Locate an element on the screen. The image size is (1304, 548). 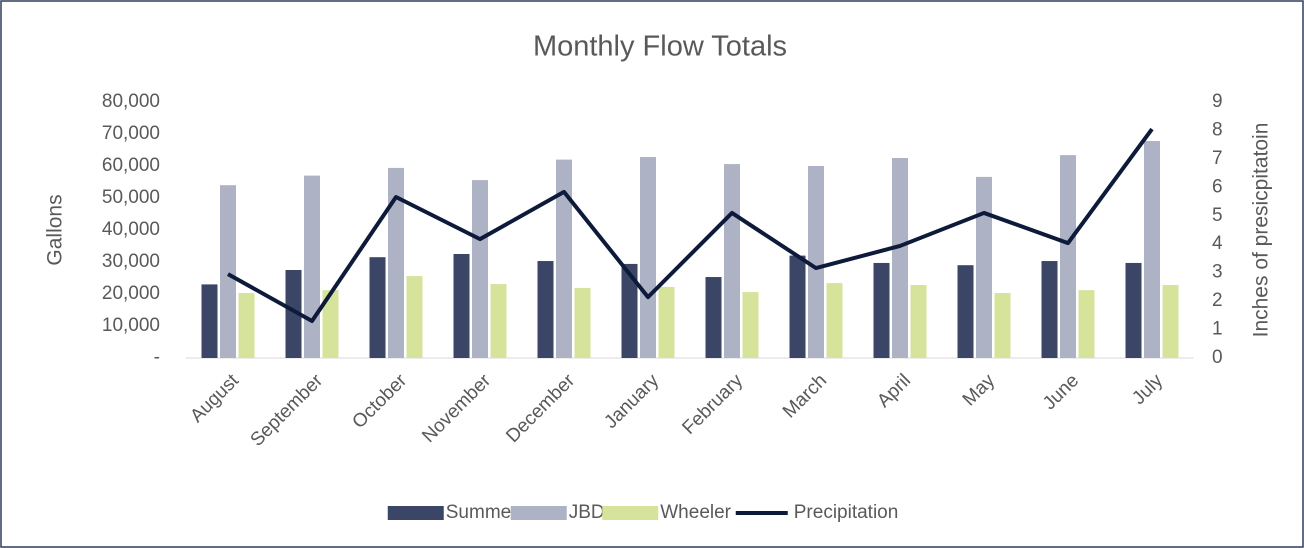
legend-label: Summer is located at coordinates (482, 512).